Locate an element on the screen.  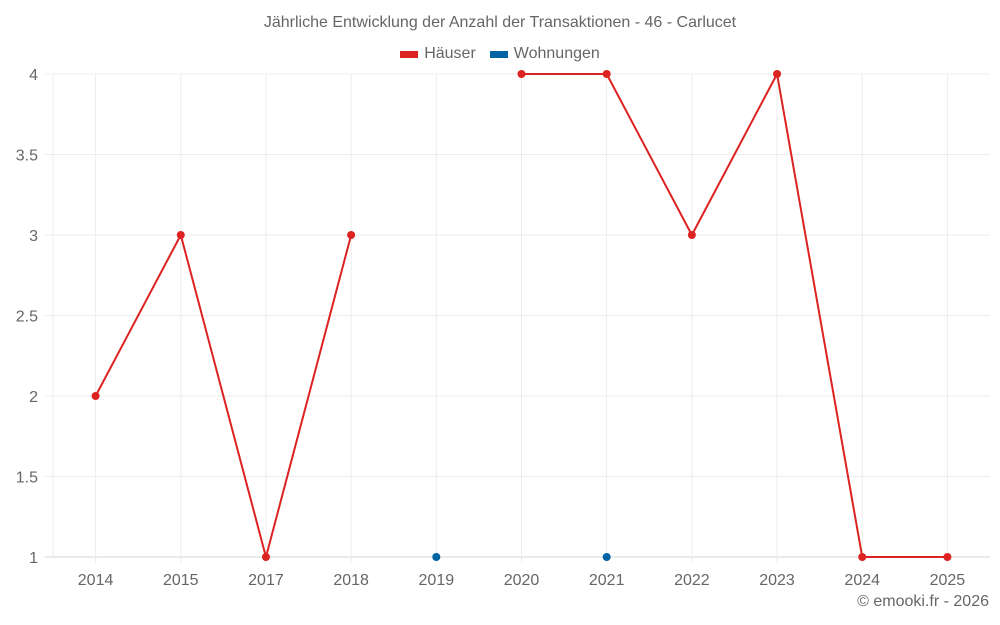
x-tick-label: 2022 is located at coordinates (692, 580).